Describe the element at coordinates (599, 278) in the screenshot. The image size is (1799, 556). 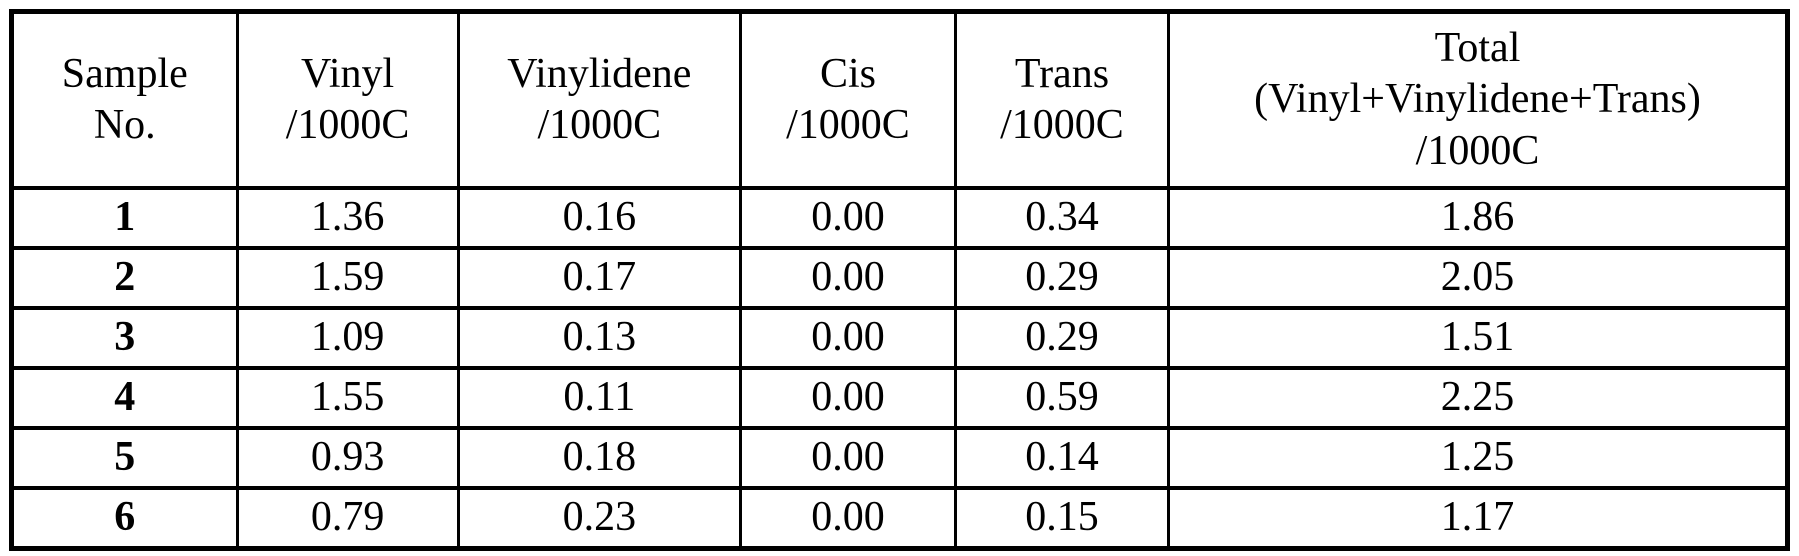
I see `cell-vinylidene: 0.17` at that location.